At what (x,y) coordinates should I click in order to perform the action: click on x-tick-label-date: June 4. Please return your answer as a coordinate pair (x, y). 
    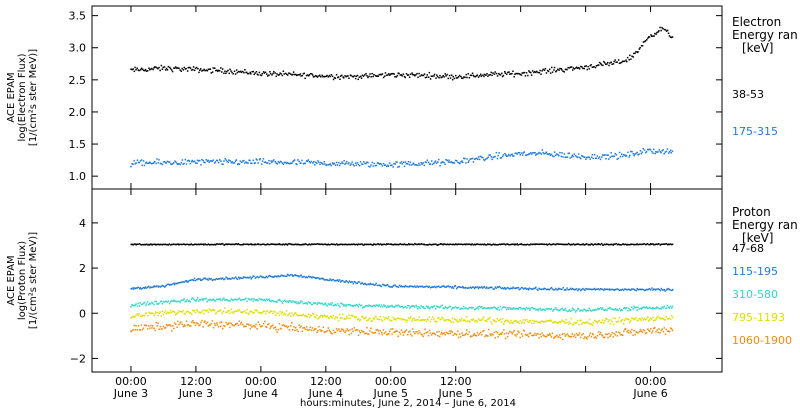
    Looking at the image, I should click on (260, 393).